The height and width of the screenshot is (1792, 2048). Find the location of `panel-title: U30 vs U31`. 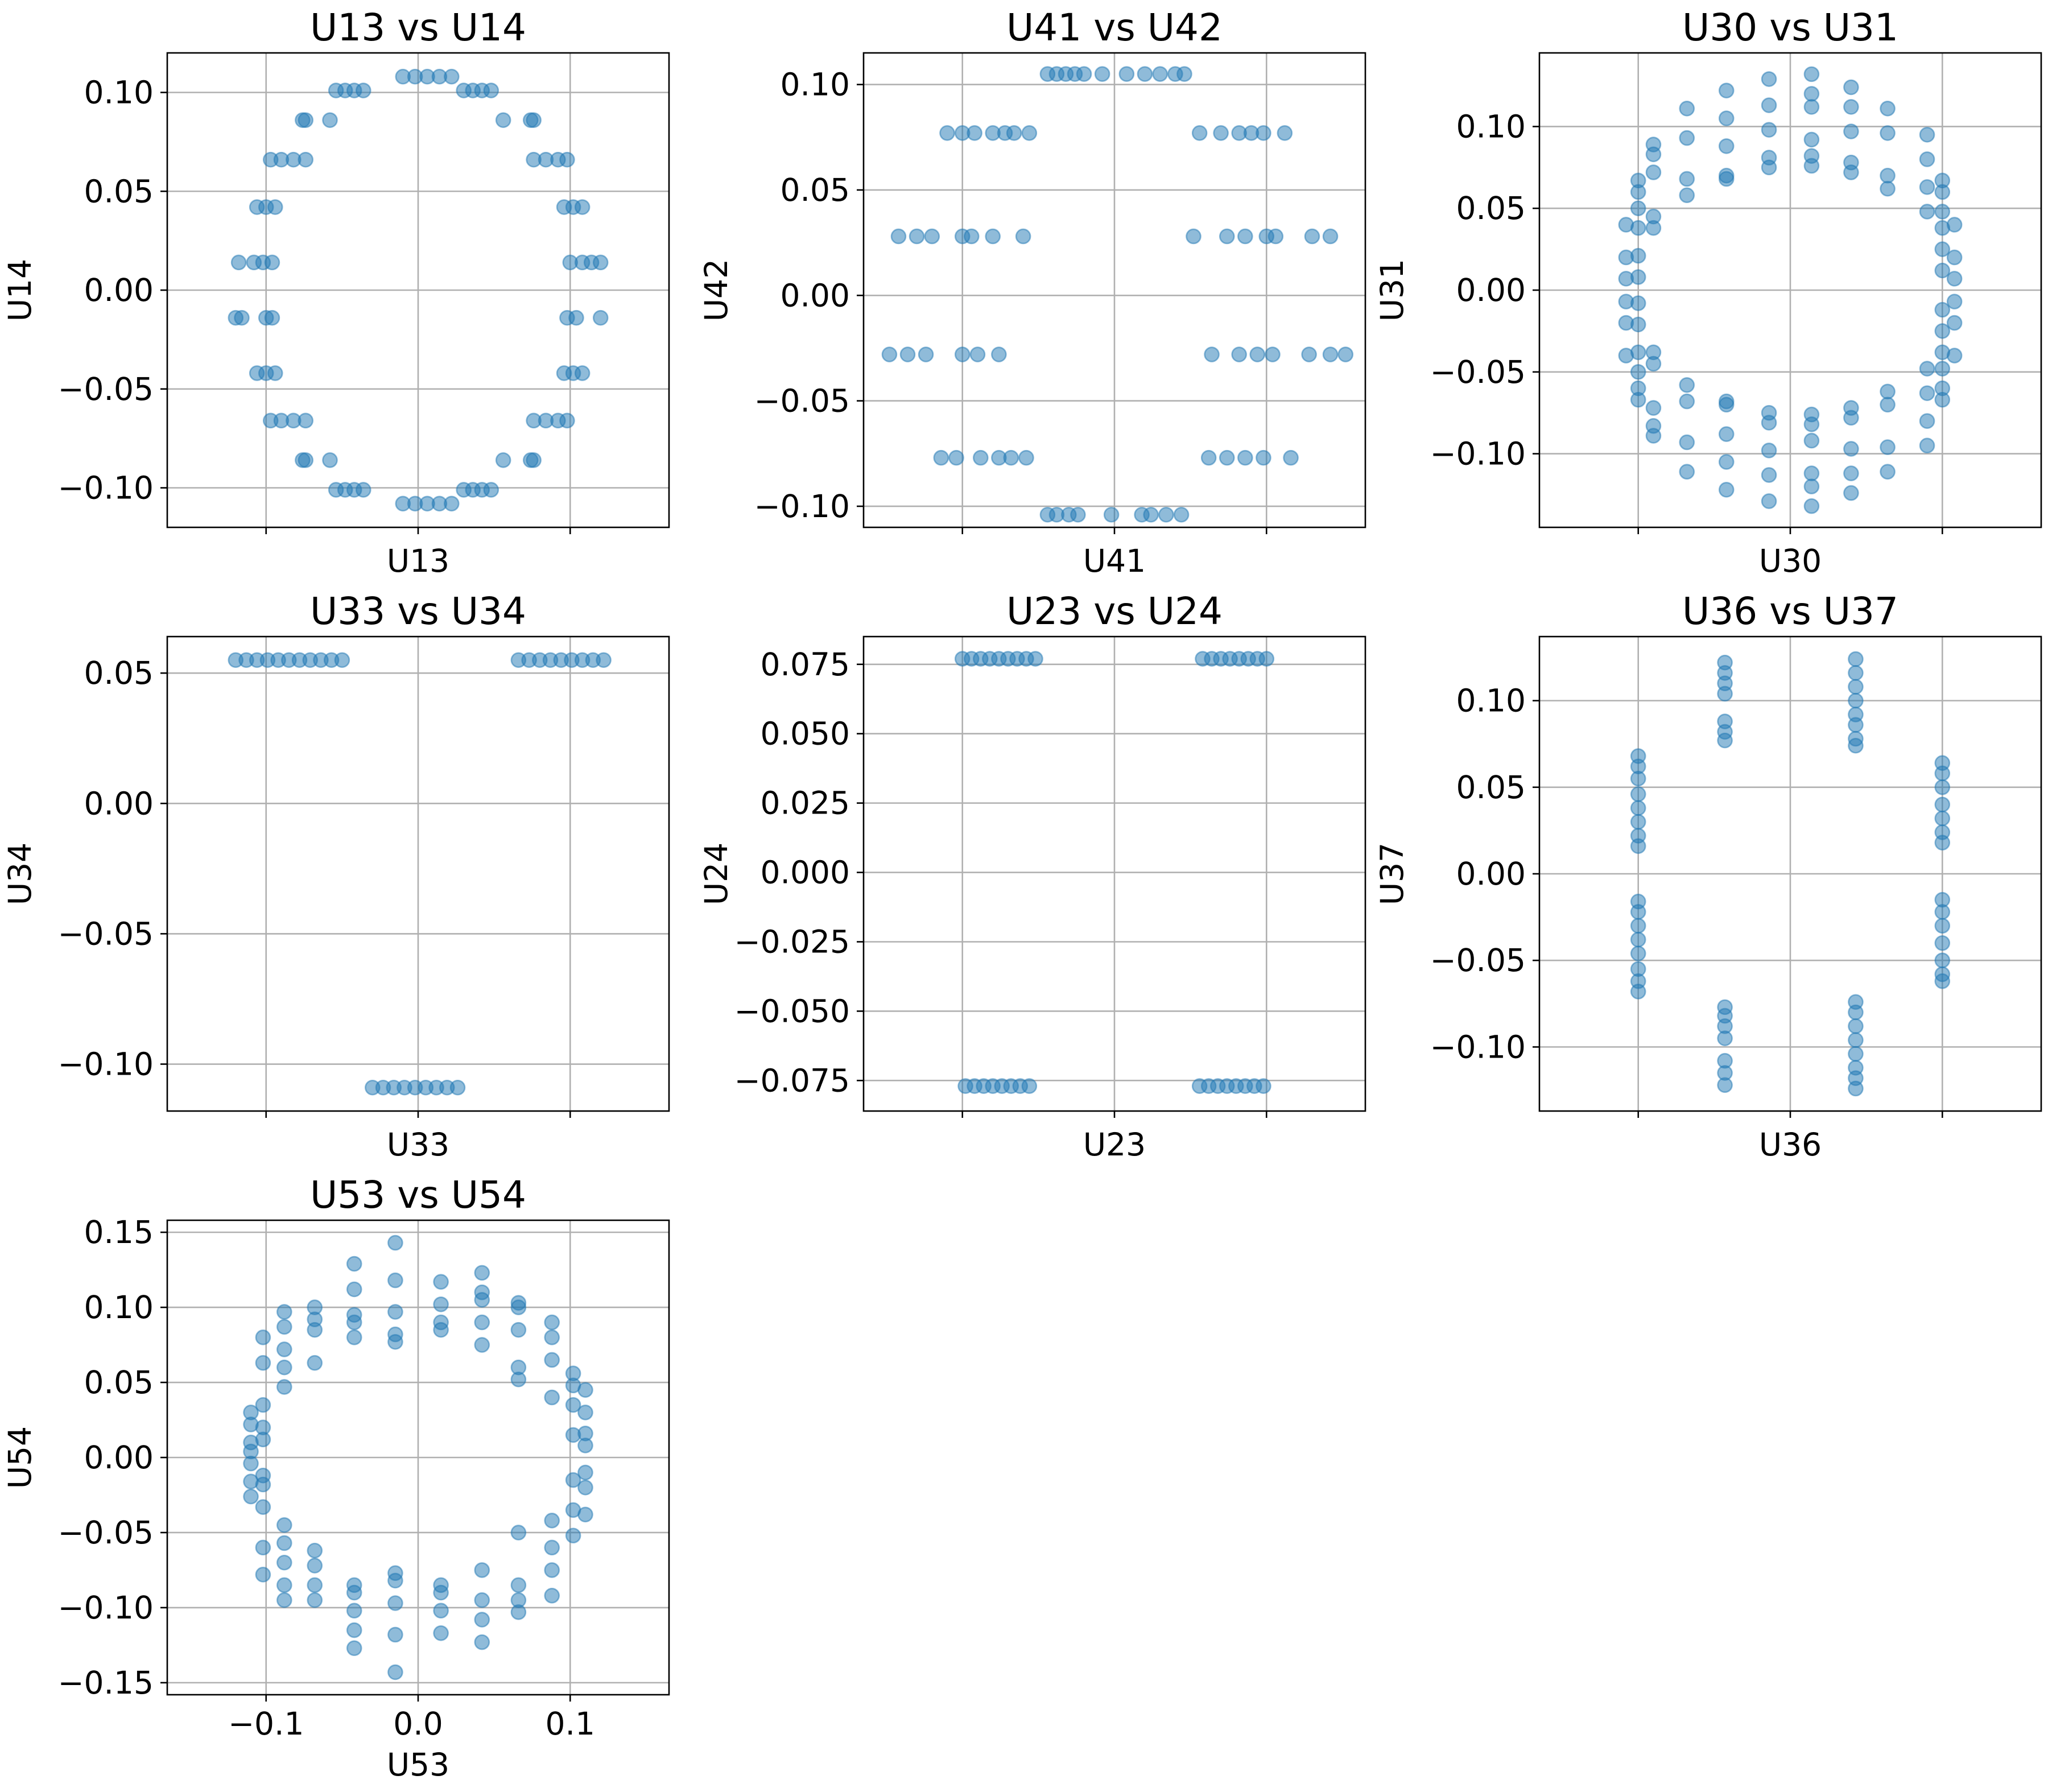

panel-title: U30 vs U31 is located at coordinates (1790, 27).